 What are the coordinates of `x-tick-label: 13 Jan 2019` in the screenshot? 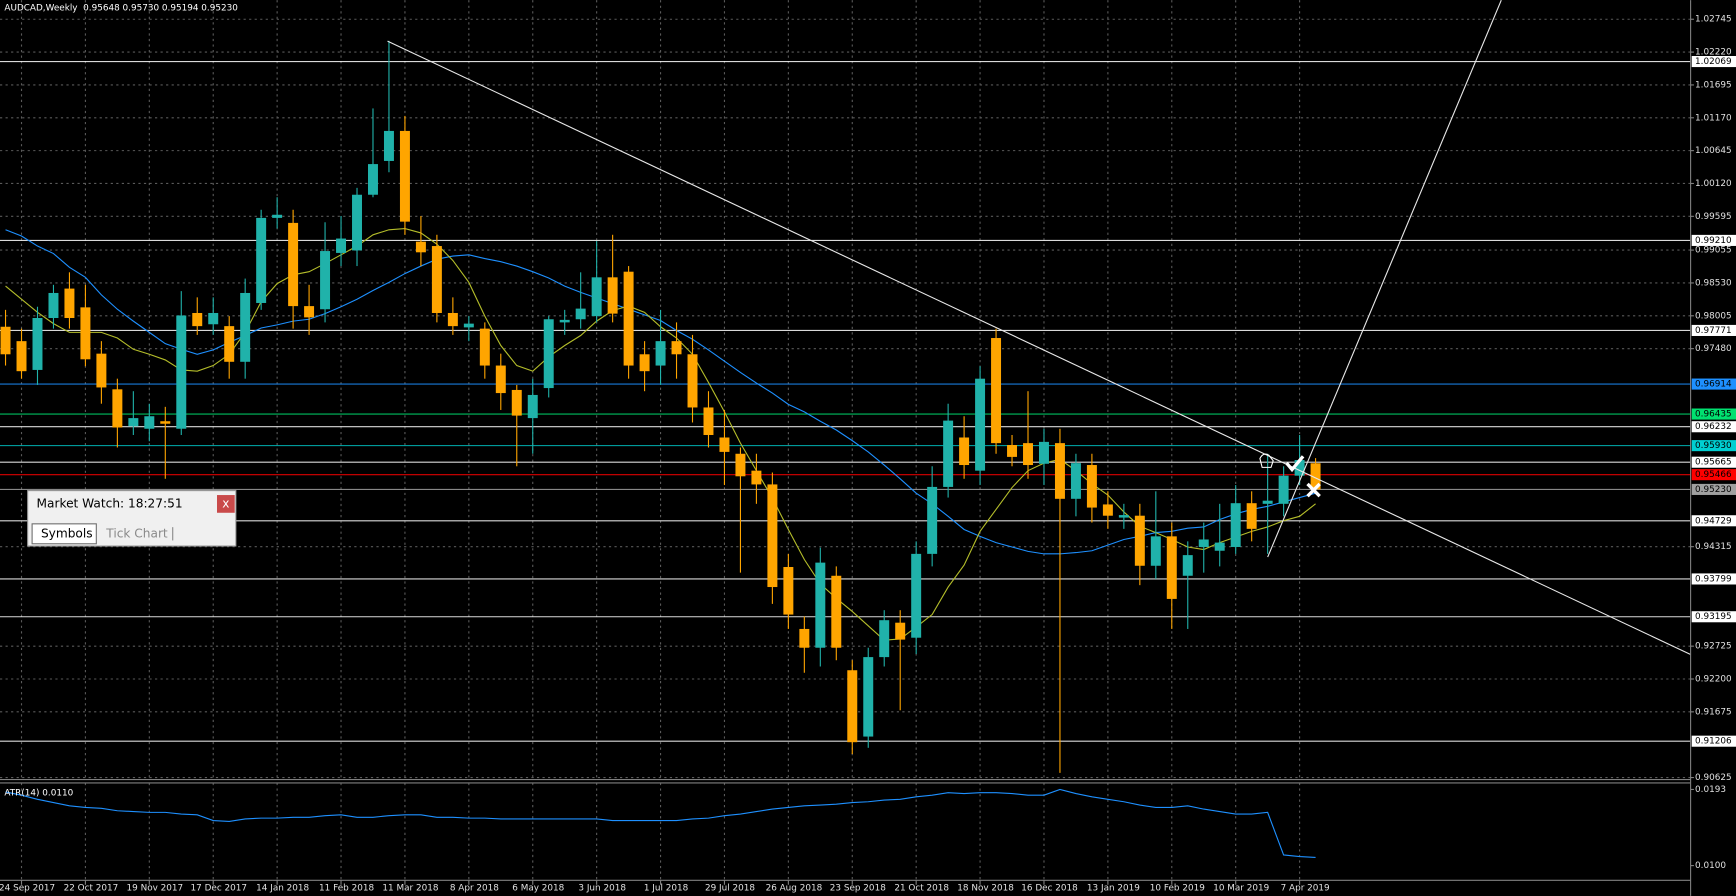 It's located at (1113, 889).